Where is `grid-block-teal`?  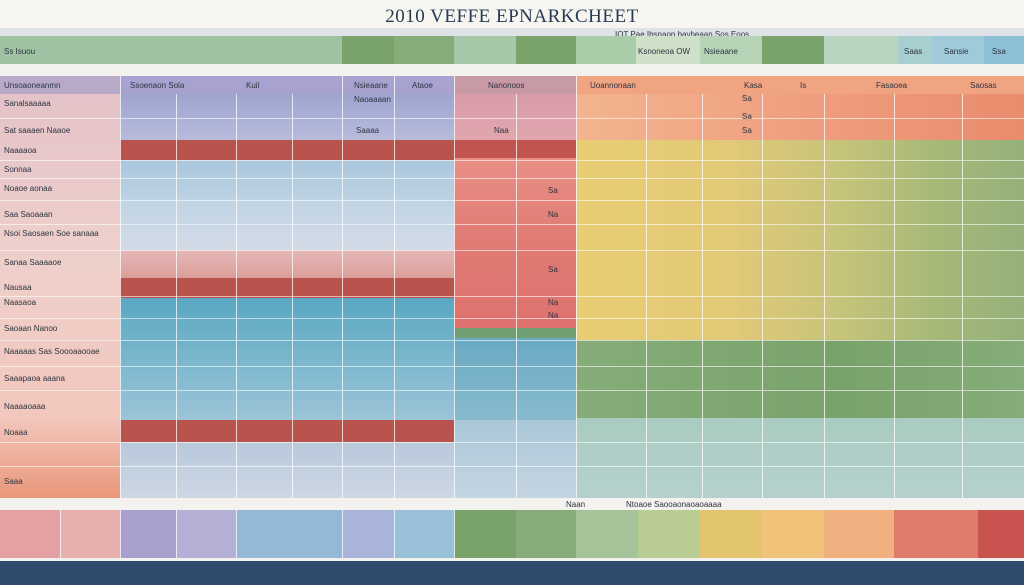 grid-block-teal is located at coordinates (515, 379).